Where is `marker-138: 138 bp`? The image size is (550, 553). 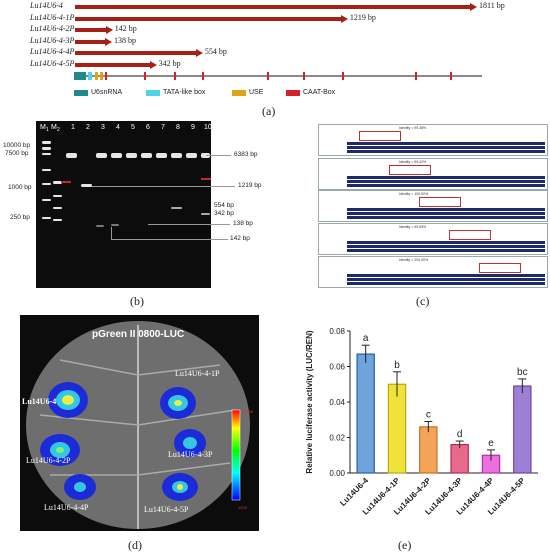
marker-138: 138 bp is located at coordinates (243, 223).